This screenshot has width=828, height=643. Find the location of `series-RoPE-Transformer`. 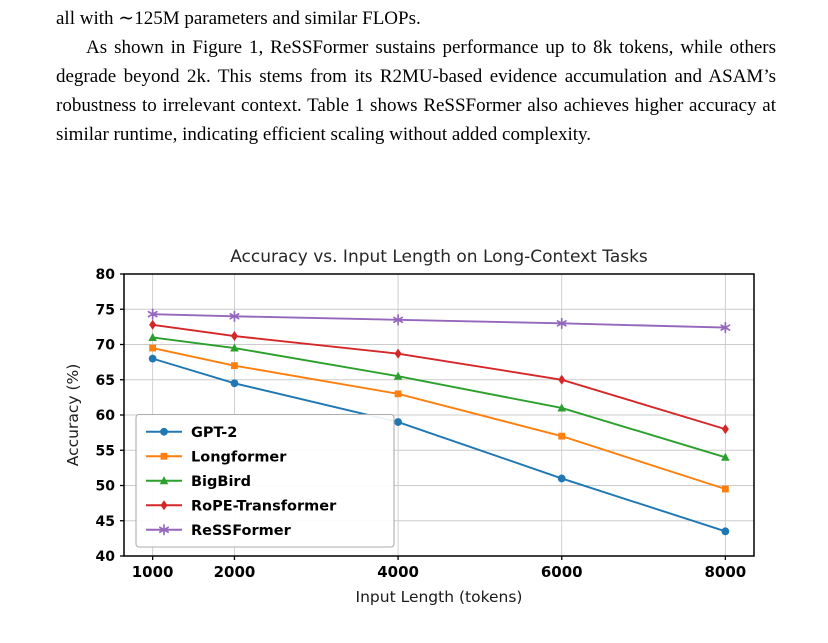

series-RoPE-Transformer is located at coordinates (439, 377).